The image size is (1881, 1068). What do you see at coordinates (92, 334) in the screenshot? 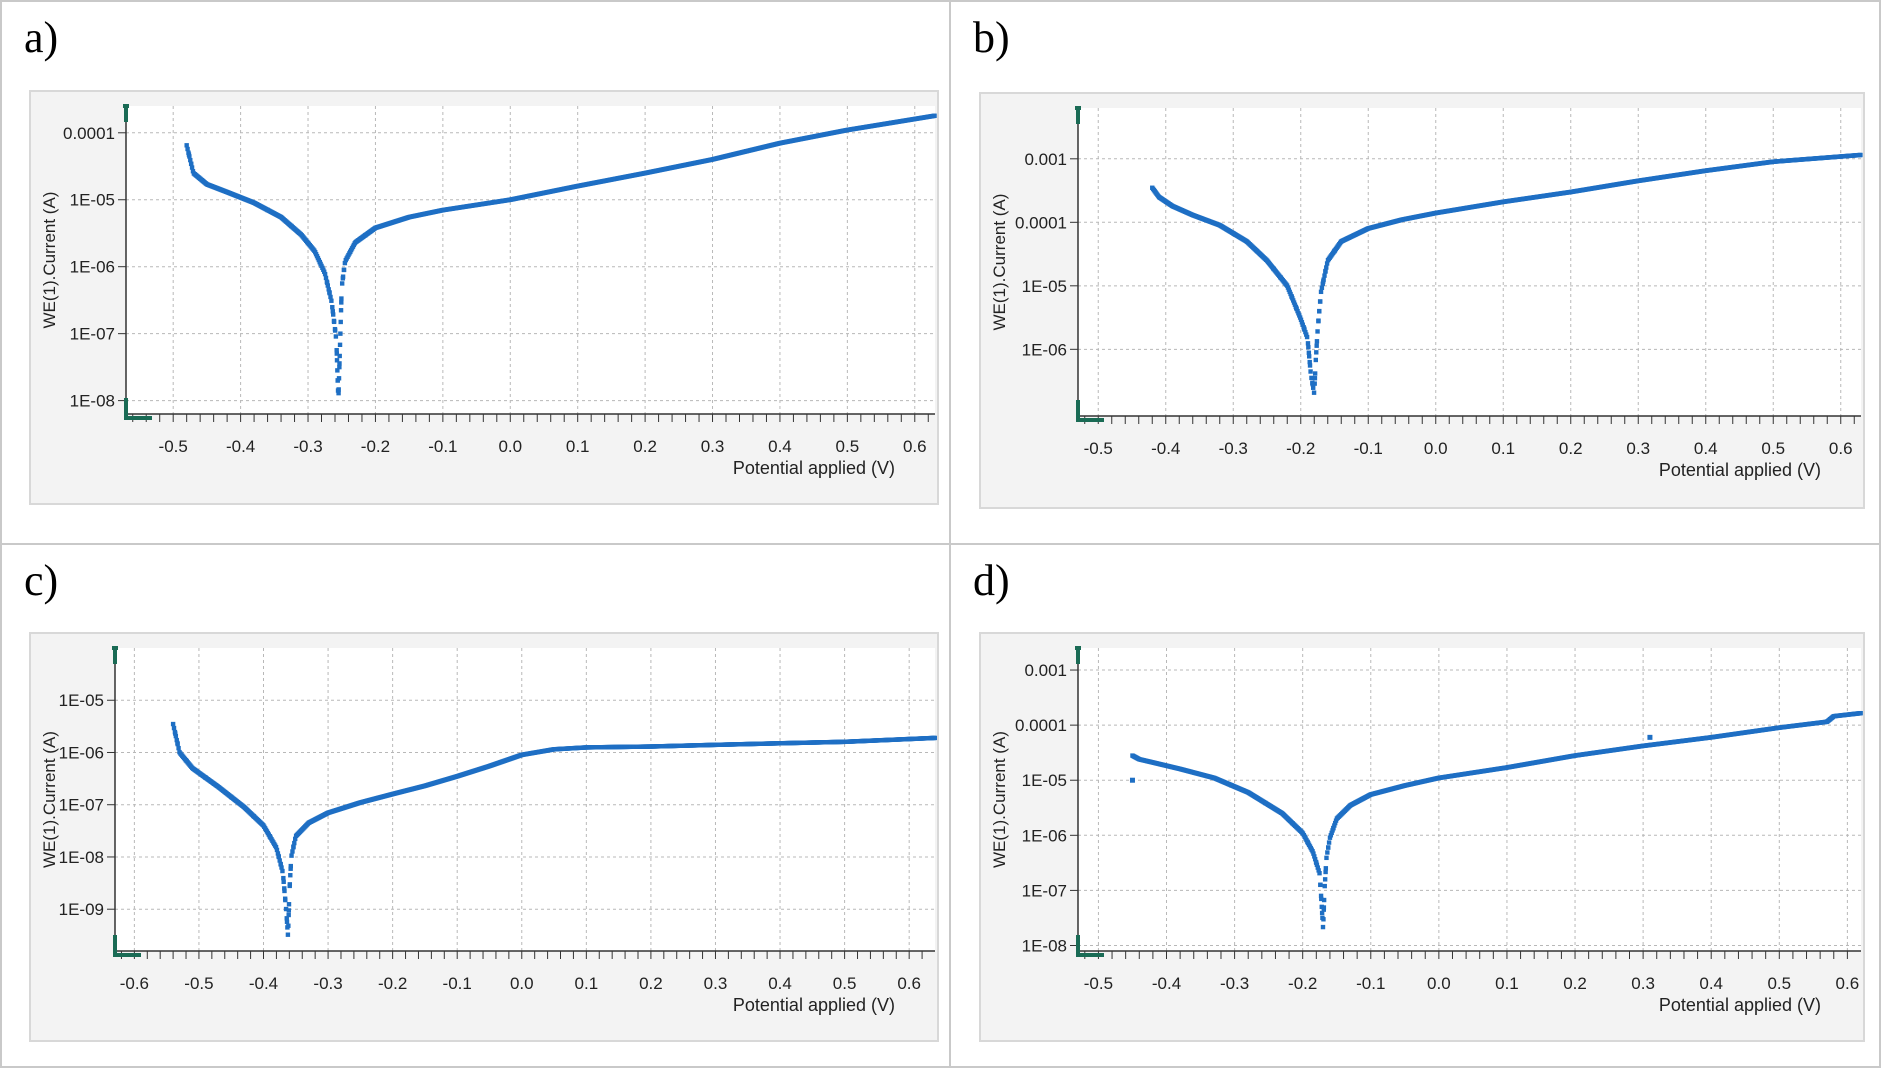
I see `y-tick-label: 1E-07` at bounding box center [92, 334].